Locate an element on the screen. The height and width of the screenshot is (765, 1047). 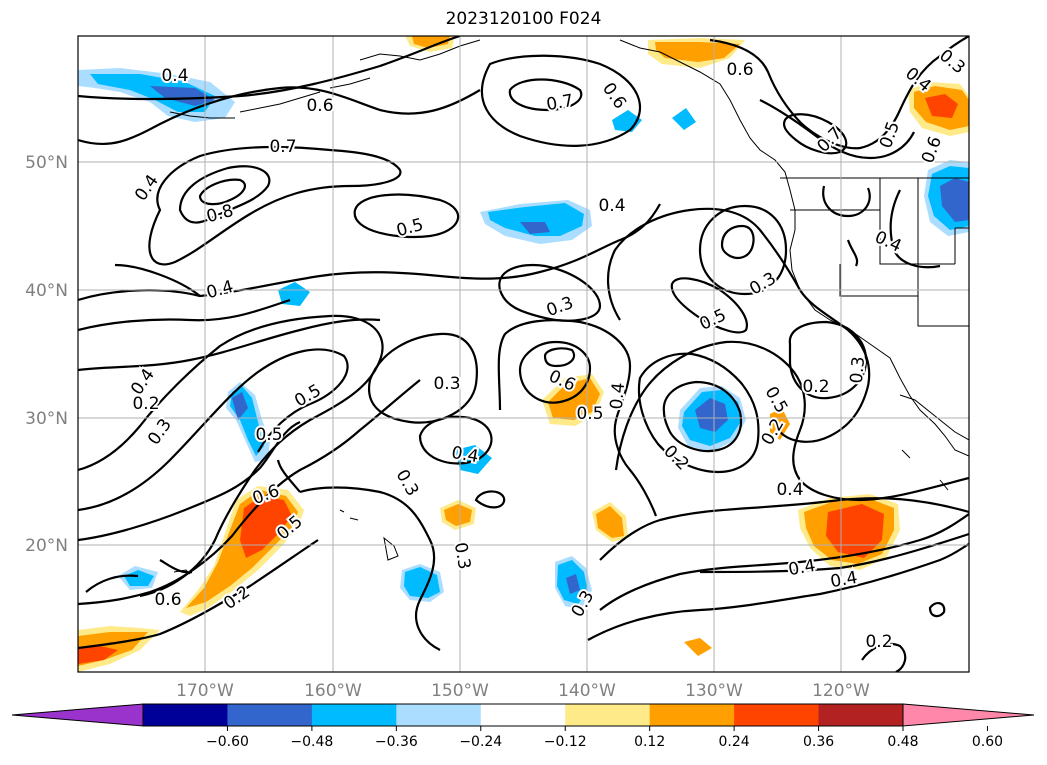
colorbar-frame is located at coordinates (523, 715).